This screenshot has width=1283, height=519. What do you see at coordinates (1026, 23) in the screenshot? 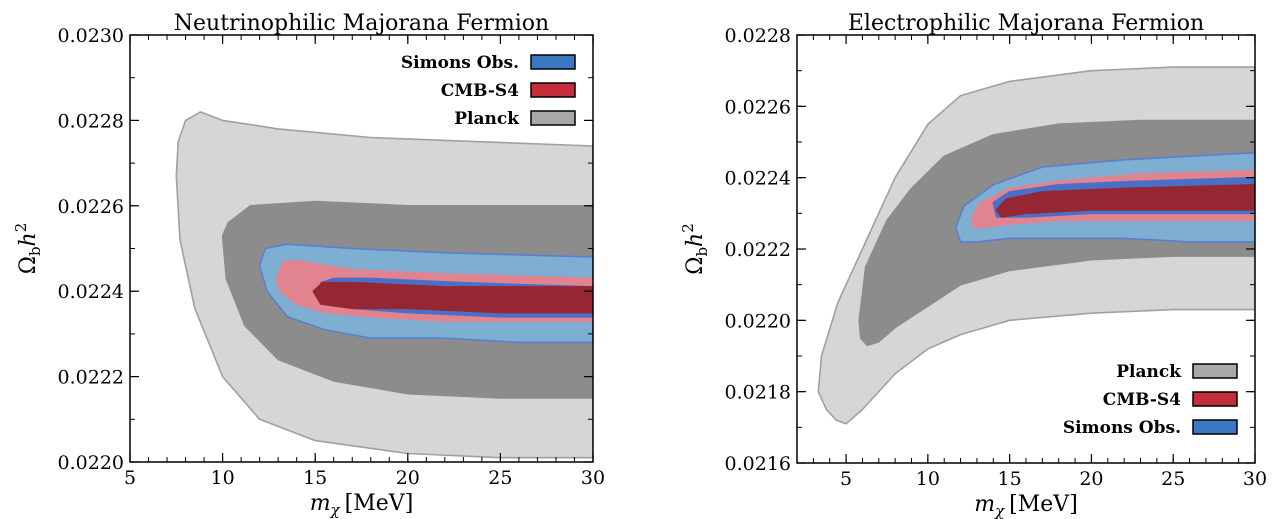
I see `chart-title: Electrophilic Majorana Fermion` at bounding box center [1026, 23].